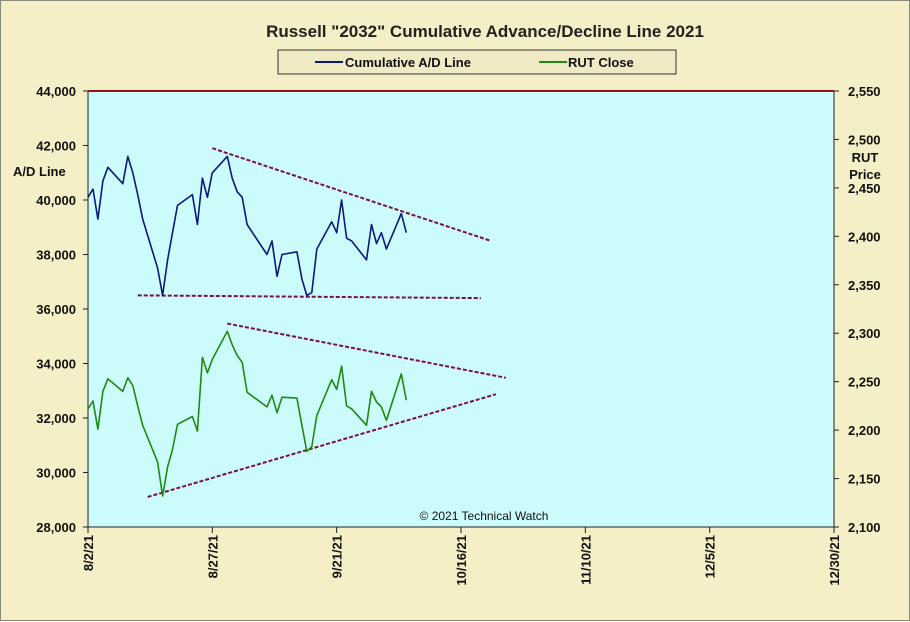  Describe the element at coordinates (56, 527) in the screenshot. I see `left-tick-label: 28,000` at that location.